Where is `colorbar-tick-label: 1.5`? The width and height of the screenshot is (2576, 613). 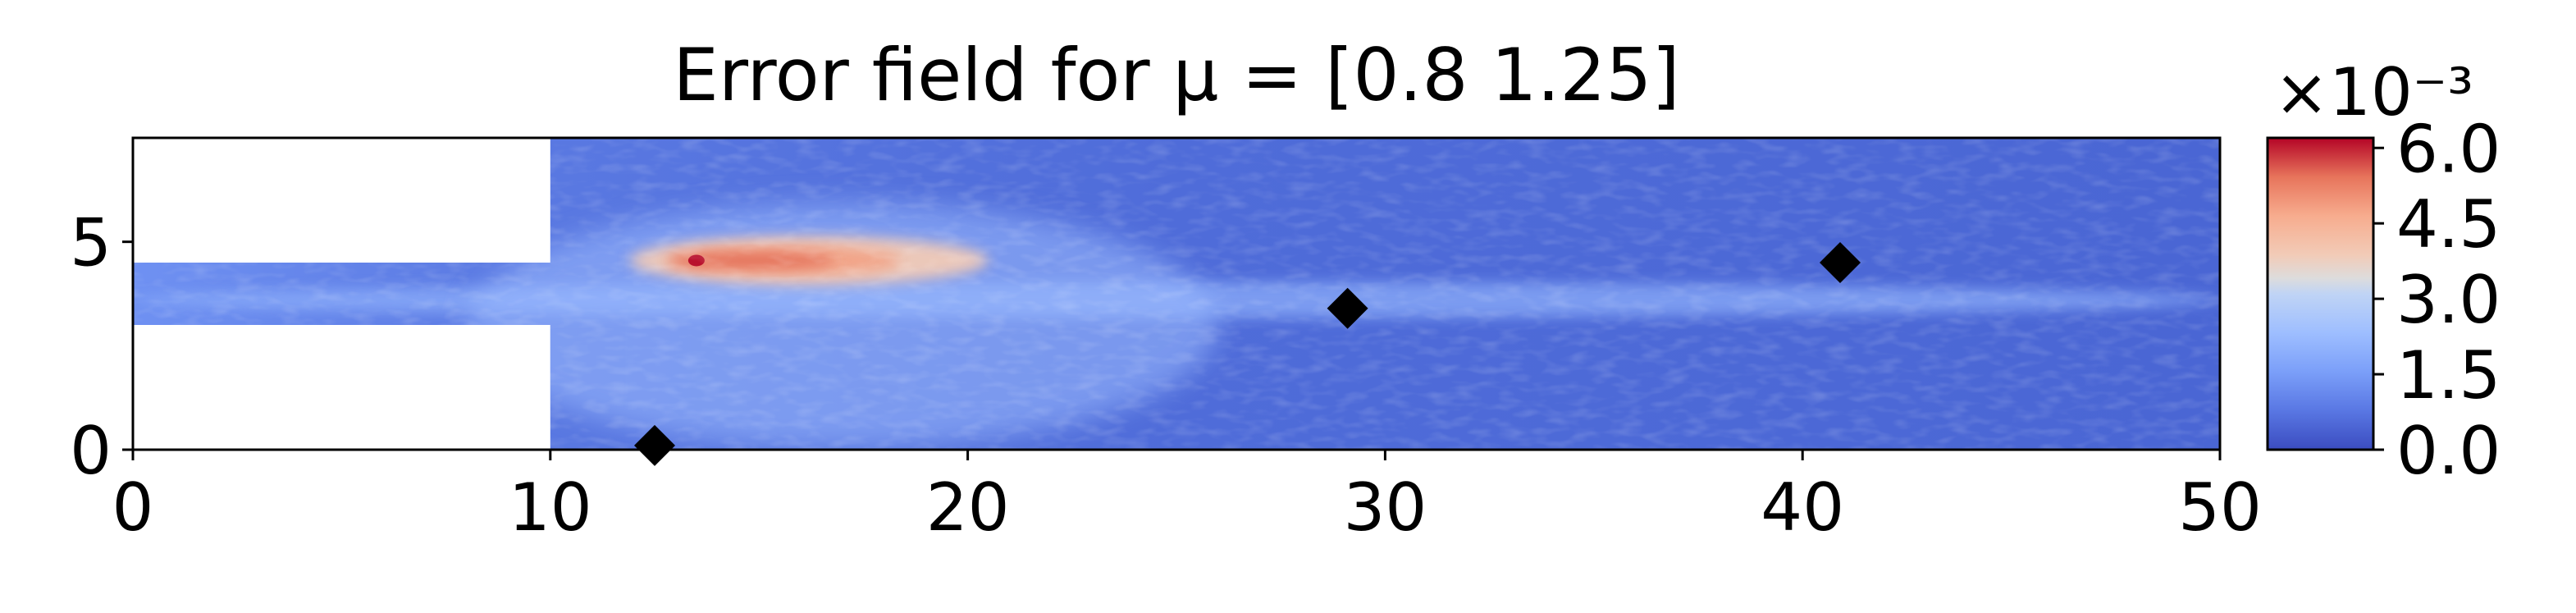 colorbar-tick-label: 1.5 is located at coordinates (2449, 376).